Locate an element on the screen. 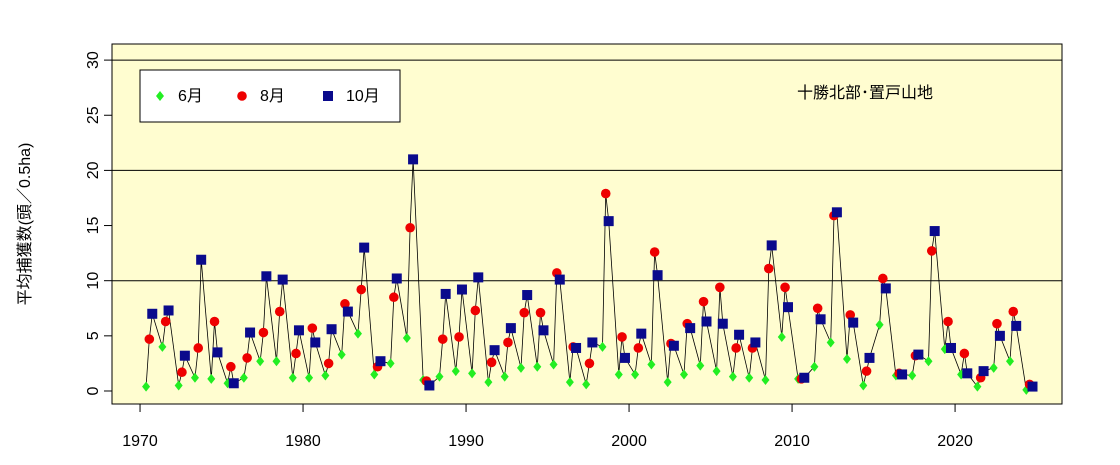  y-tick-label: 10 is located at coordinates (93, 281).